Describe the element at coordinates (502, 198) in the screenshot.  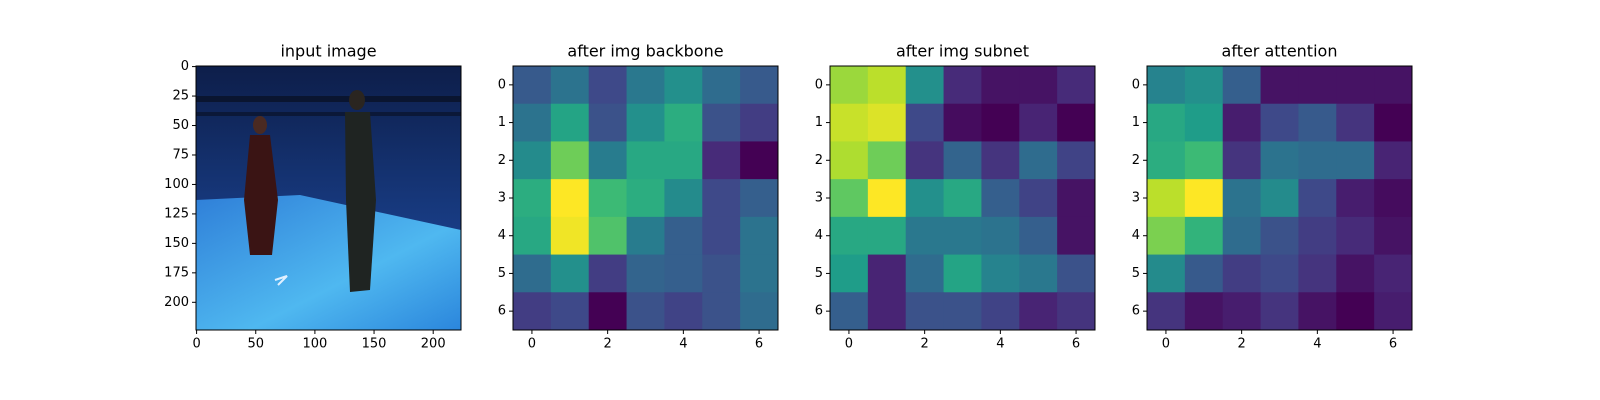
I see `y-tick-label: 3` at that location.